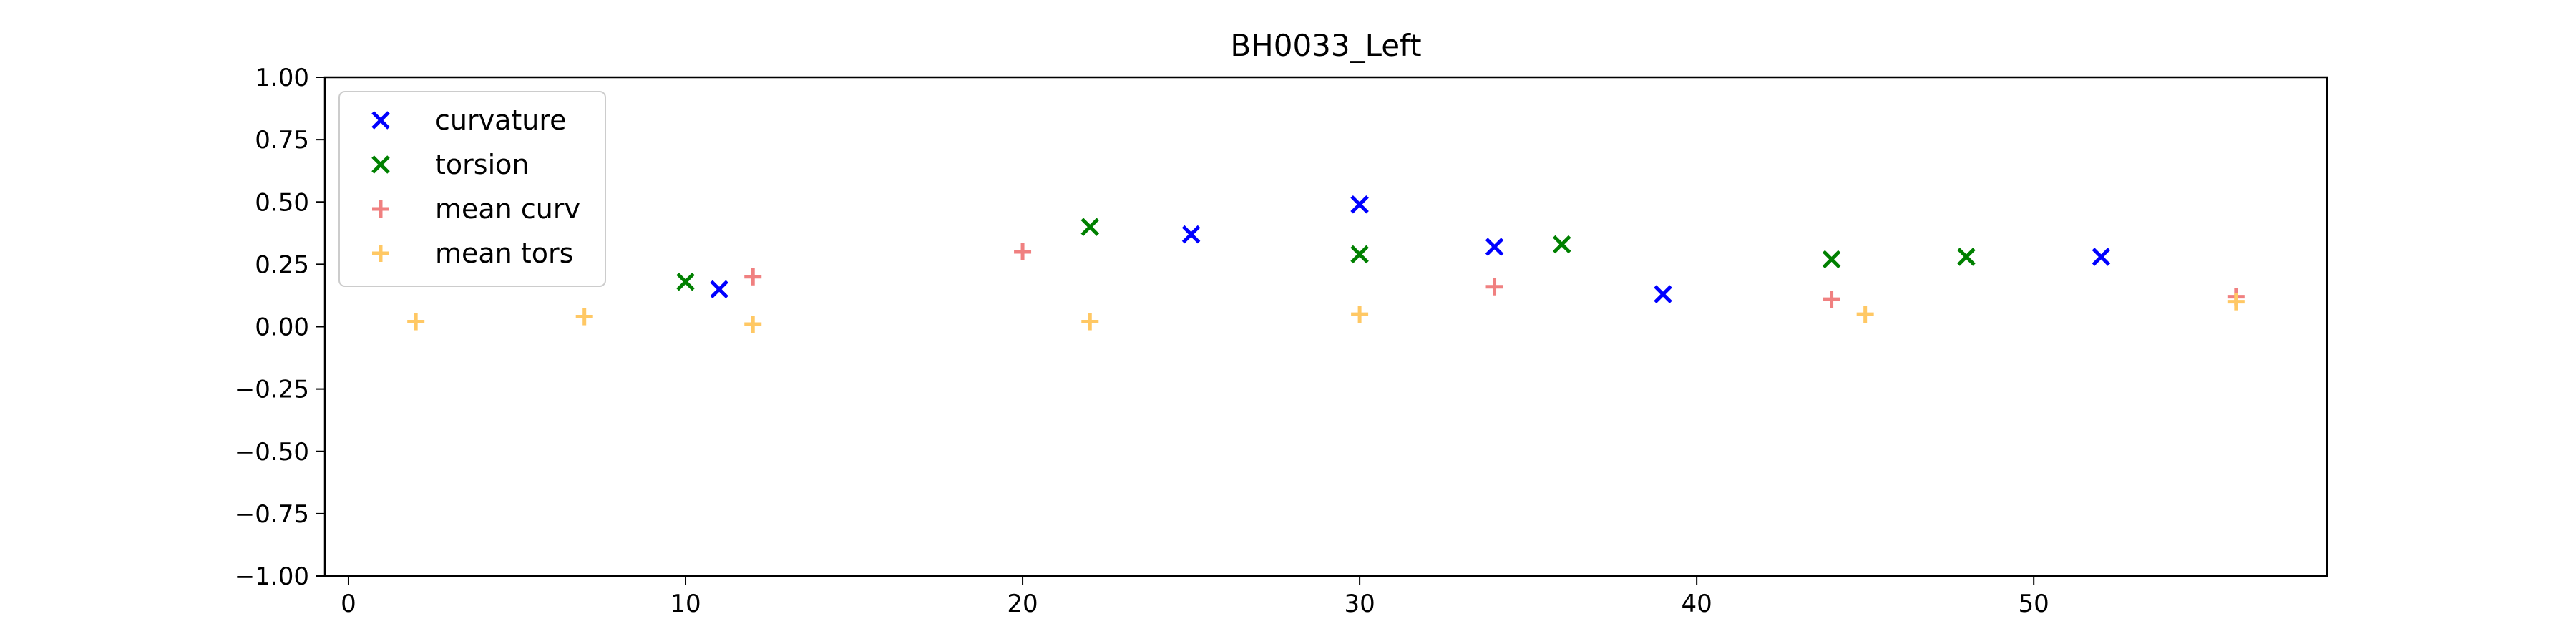 This screenshot has height=644, width=2576. What do you see at coordinates (1325, 45) in the screenshot?
I see `chart-title: BH0033_Left` at bounding box center [1325, 45].